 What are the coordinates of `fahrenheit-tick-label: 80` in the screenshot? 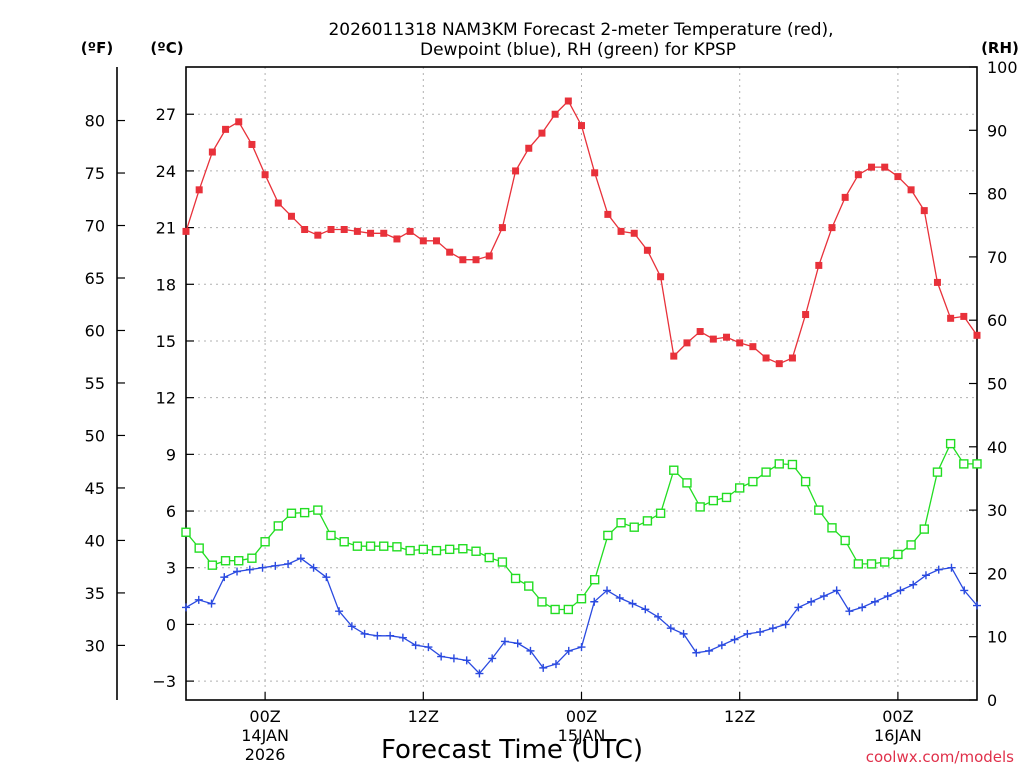 It's located at (95, 121).